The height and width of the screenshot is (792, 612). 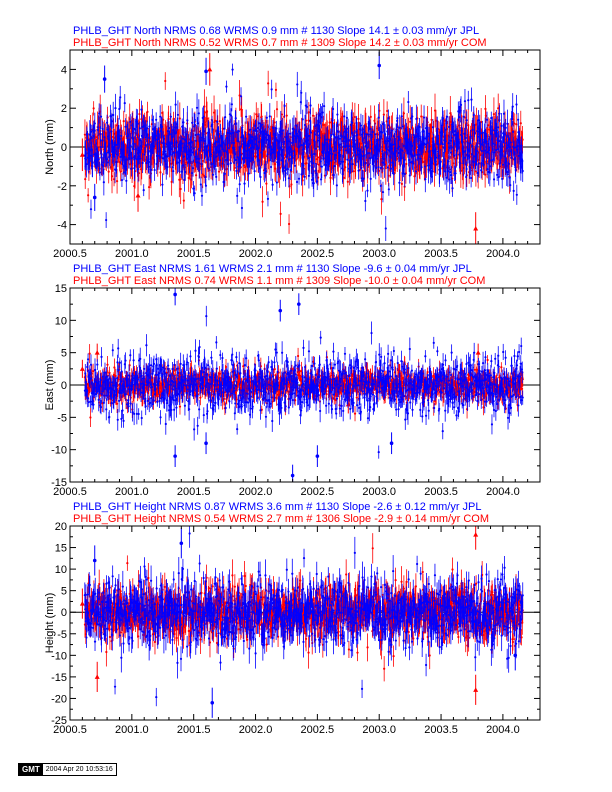 I want to click on x-tick-label: 2001.0, so click(x=132, y=254).